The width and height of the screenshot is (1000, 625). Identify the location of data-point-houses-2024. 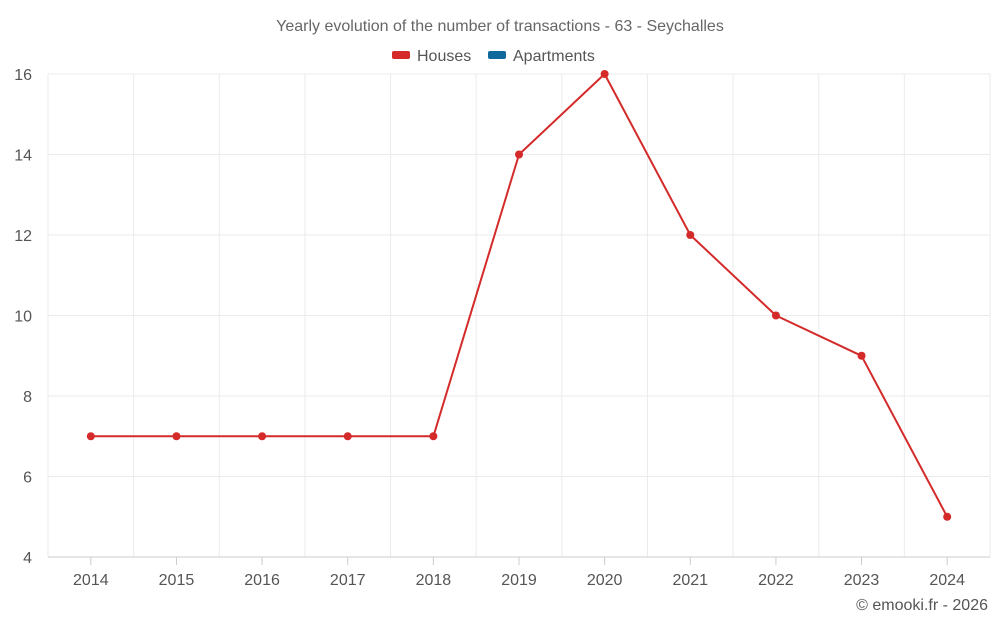
(947, 516).